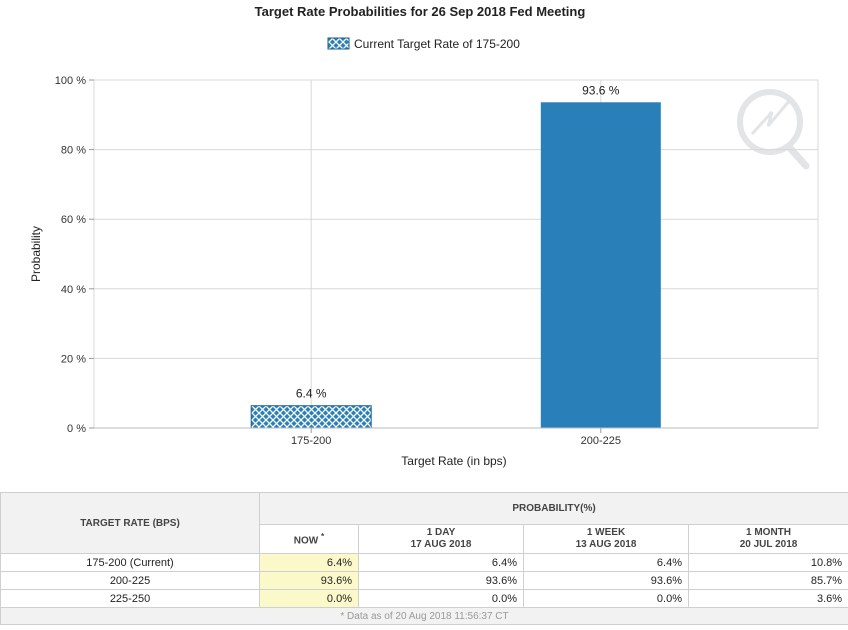 The width and height of the screenshot is (848, 630). I want to click on column-header-1-day: 1 DAY 17 AUG 2018, so click(441, 539).